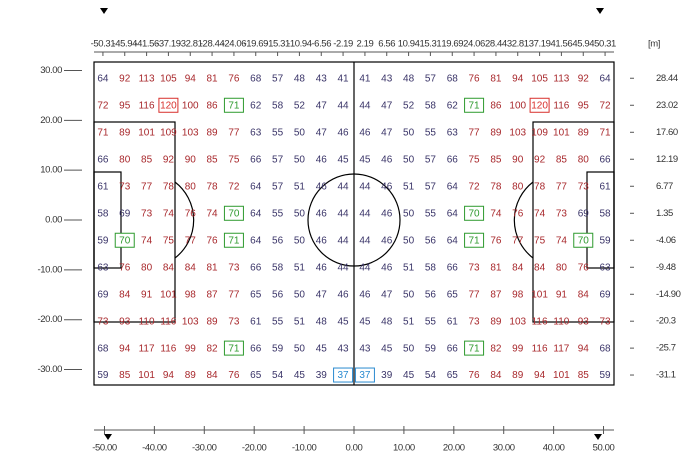  I want to click on x-tick-label: -2.19, so click(343, 44).